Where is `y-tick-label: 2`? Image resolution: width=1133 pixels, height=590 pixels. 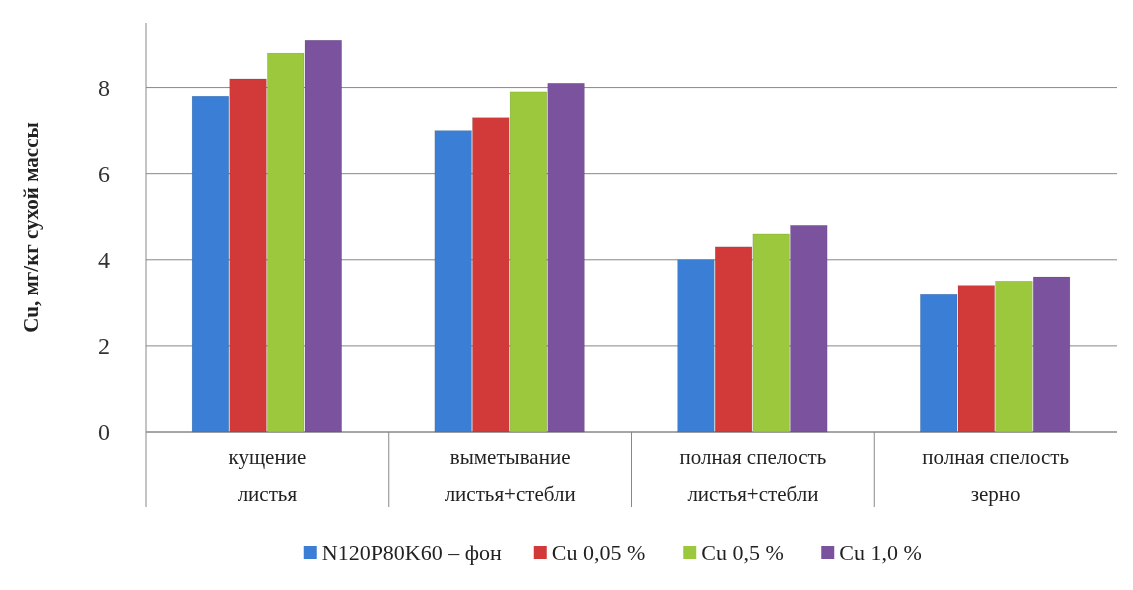 y-tick-label: 2 is located at coordinates (104, 346).